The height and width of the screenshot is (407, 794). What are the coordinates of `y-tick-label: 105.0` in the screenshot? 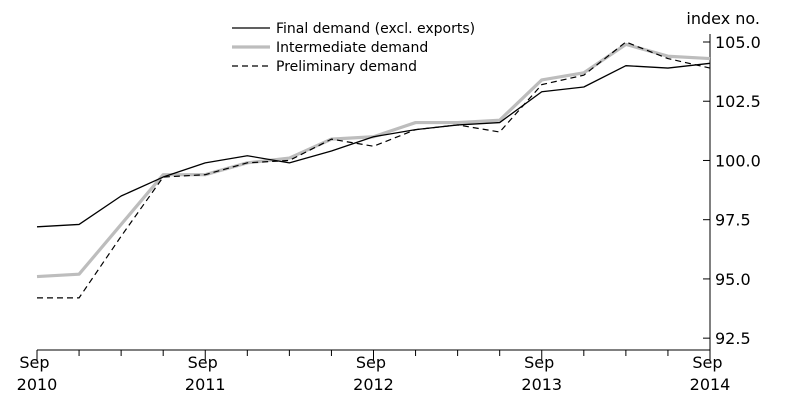 It's located at (738, 42).